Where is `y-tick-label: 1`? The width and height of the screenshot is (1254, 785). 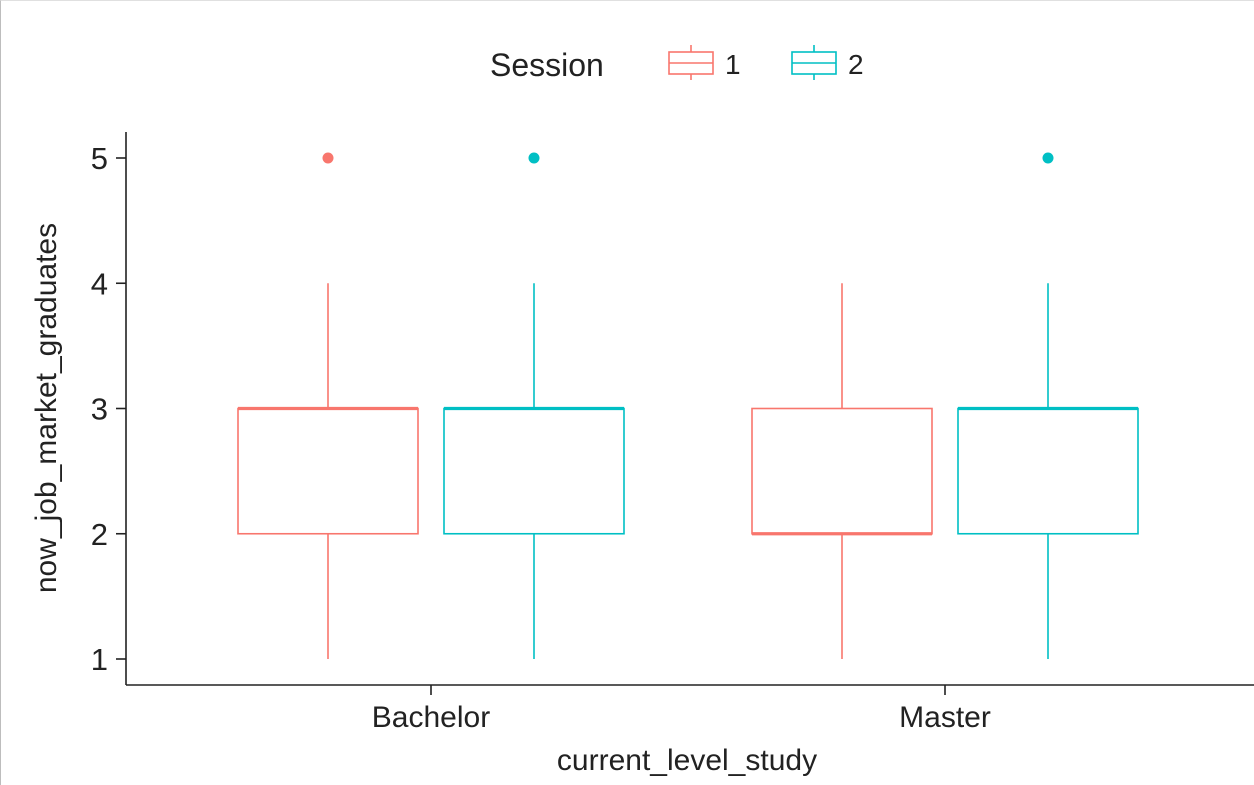 y-tick-label: 1 is located at coordinates (99, 659).